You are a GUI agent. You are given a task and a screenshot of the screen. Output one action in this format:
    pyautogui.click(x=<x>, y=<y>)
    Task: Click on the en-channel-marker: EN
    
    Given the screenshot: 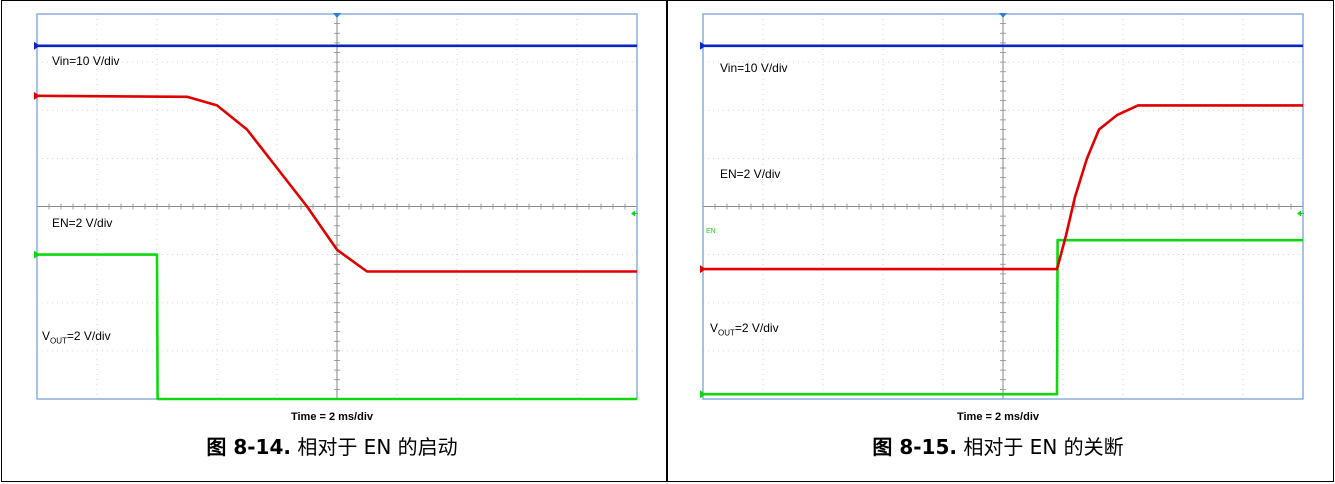 What is the action you would take?
    pyautogui.click(x=711, y=231)
    